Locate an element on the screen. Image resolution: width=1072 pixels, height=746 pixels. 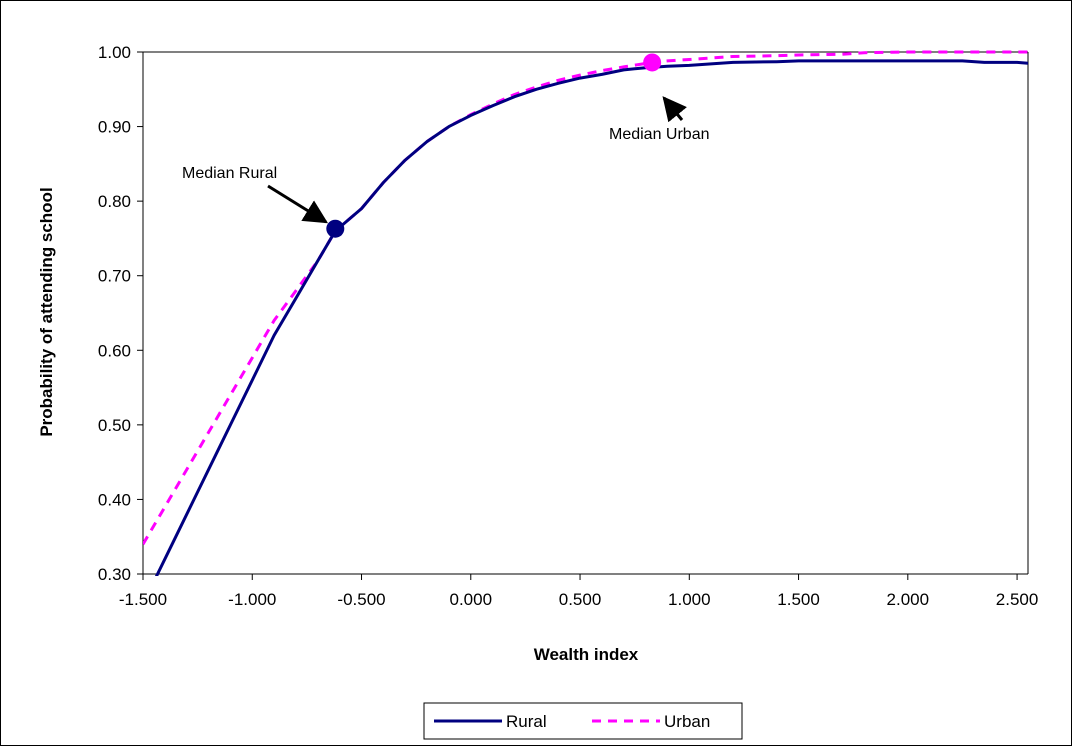
x-tick-label: 0.500 is located at coordinates (580, 599).